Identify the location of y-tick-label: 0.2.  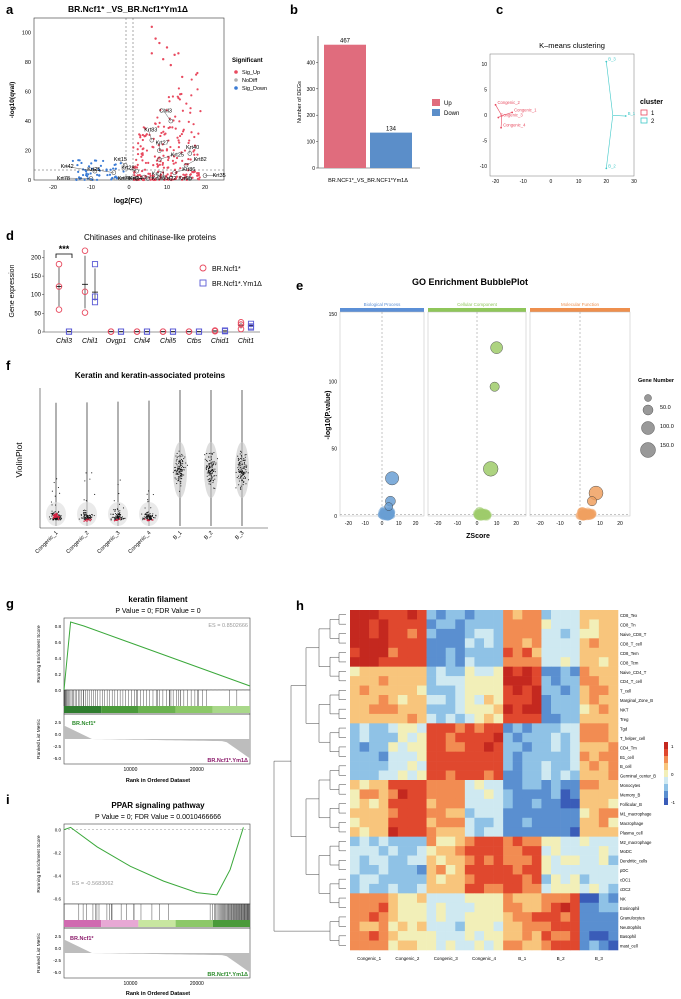
(58, 674).